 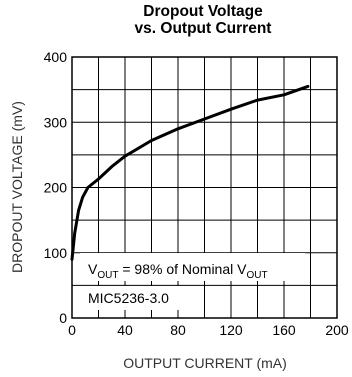 What do you see at coordinates (337, 330) in the screenshot?
I see `x-tick-label: 200` at bounding box center [337, 330].